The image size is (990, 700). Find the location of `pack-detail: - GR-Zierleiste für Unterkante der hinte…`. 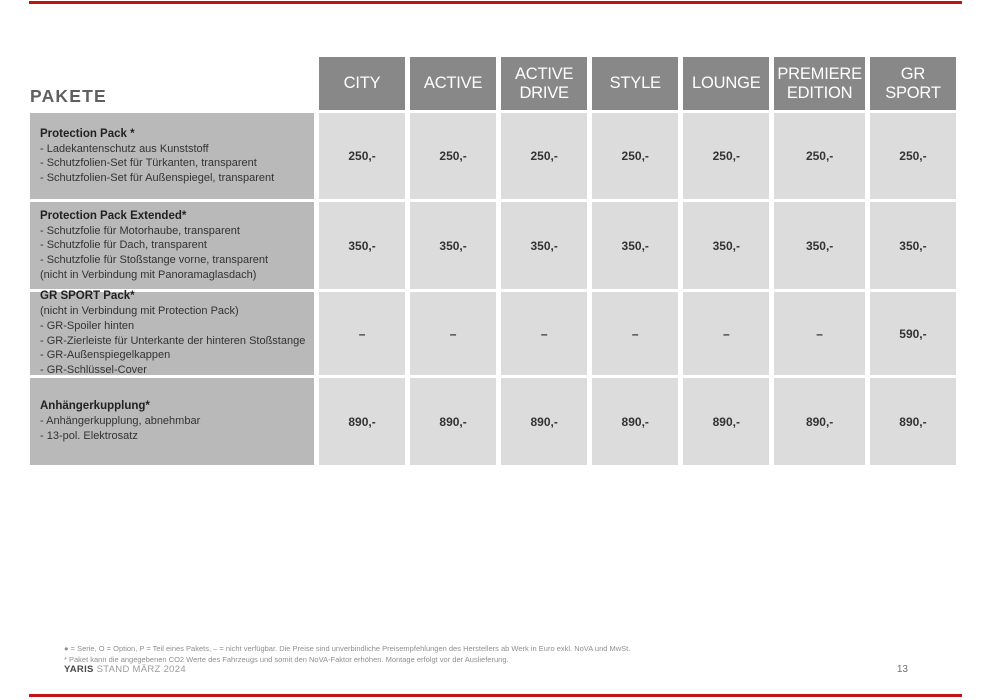

pack-detail: - GR-Zierleiste für Unterkante der hinte… is located at coordinates (173, 340).